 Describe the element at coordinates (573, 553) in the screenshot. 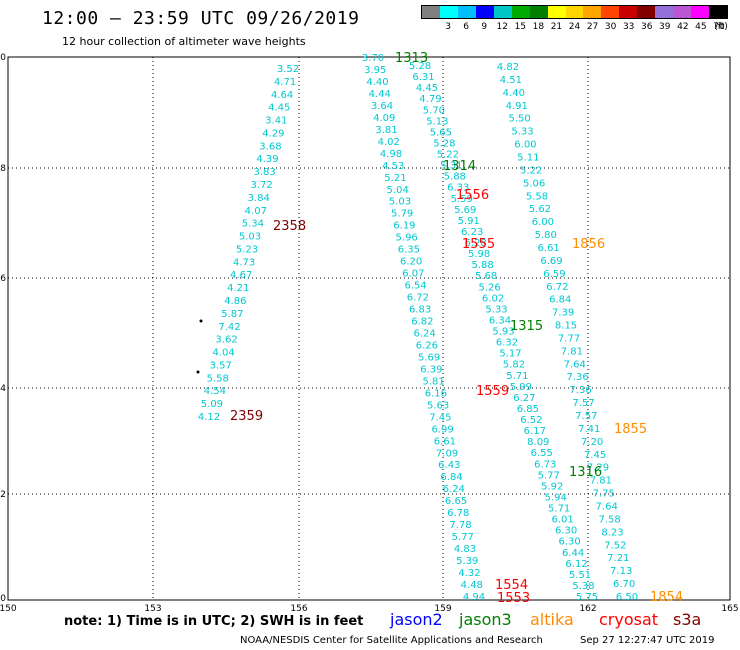

I see `swh-value: 6.44` at that location.